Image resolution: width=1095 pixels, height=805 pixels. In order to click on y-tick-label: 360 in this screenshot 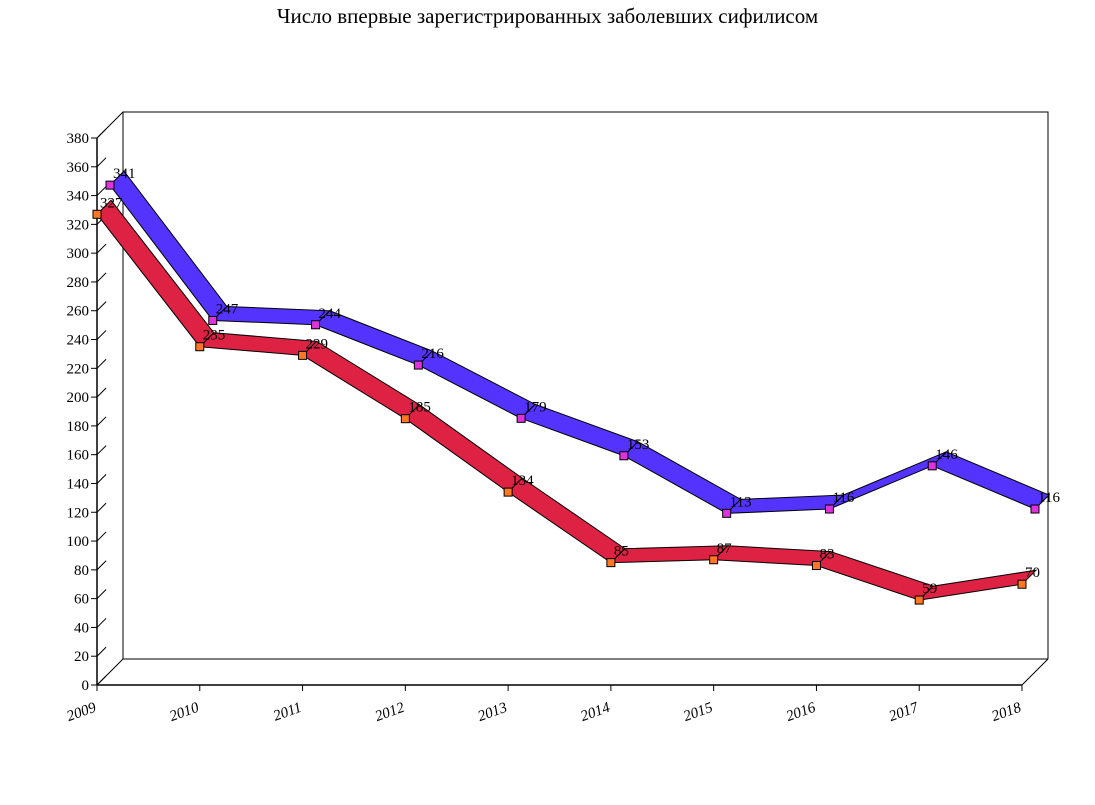, I will do `click(78, 168)`.